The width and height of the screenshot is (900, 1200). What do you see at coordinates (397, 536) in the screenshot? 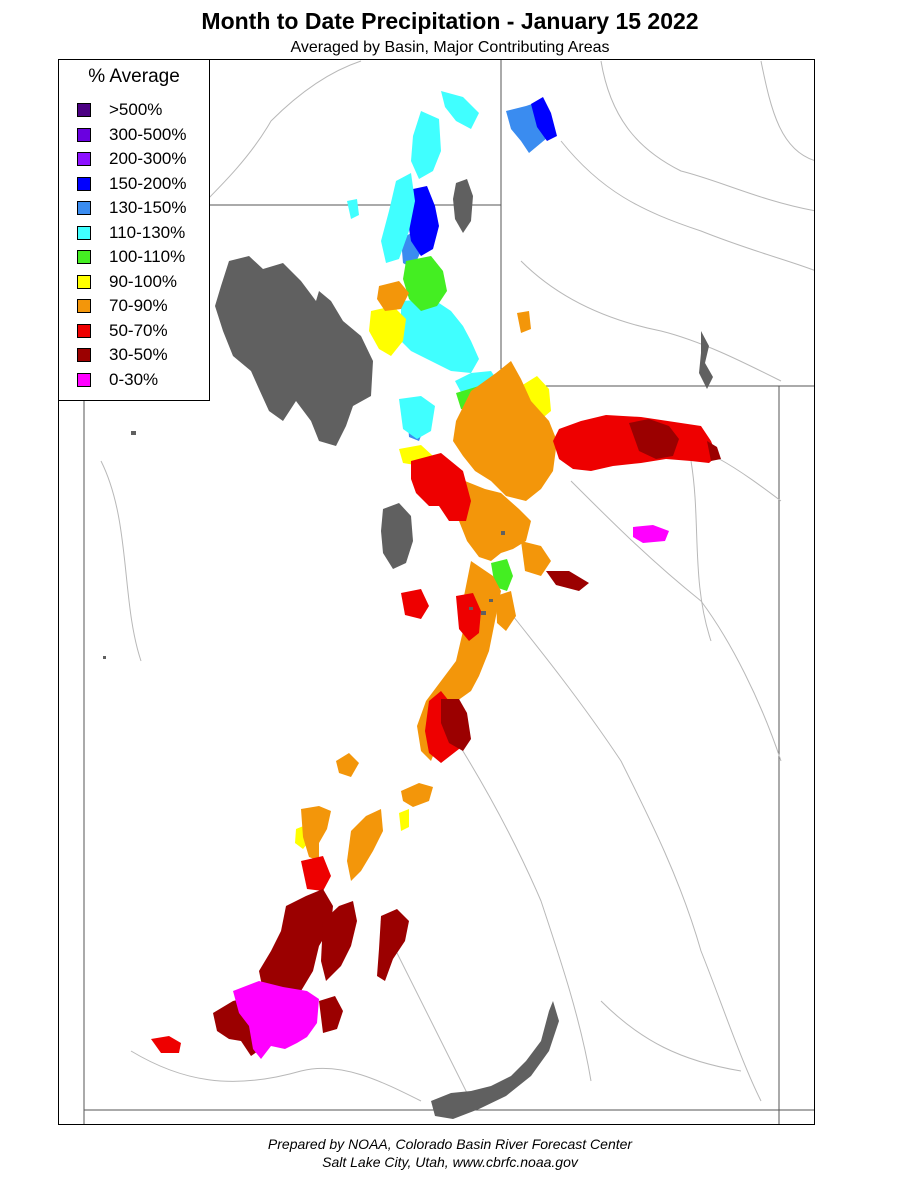
I see `utah-lake` at bounding box center [397, 536].